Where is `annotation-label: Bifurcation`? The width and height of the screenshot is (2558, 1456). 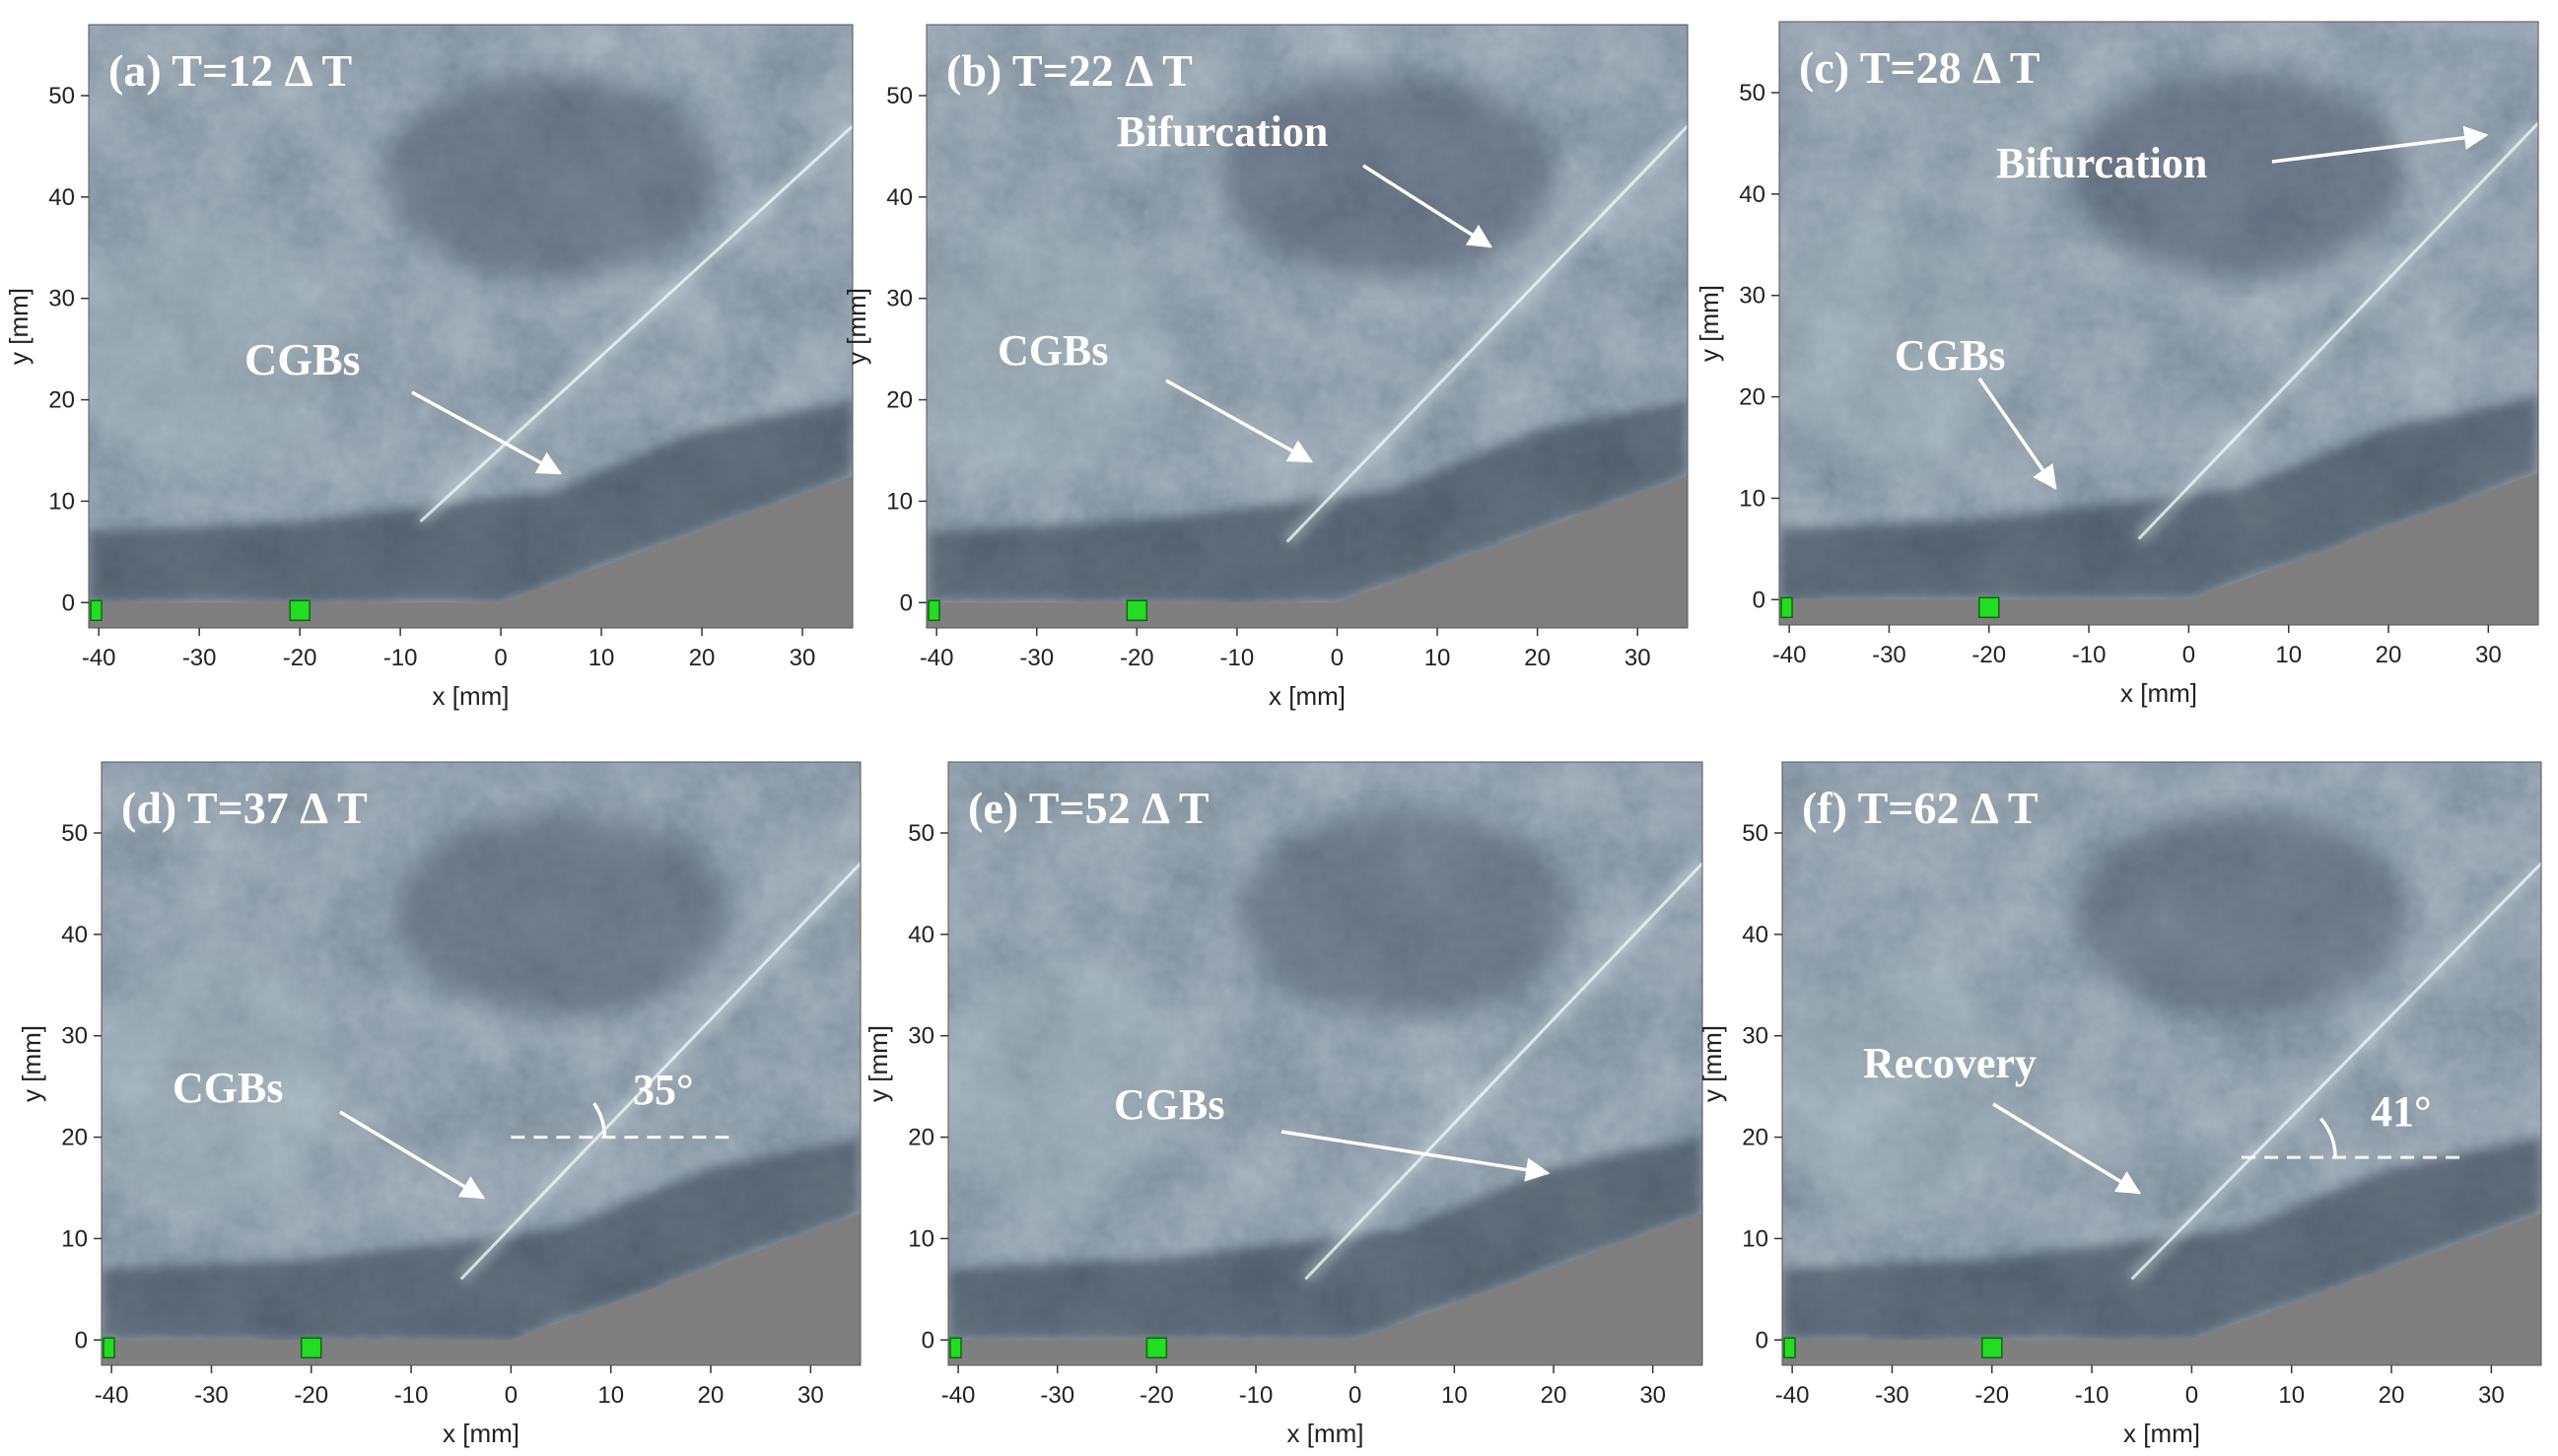 annotation-label: Bifurcation is located at coordinates (2101, 163).